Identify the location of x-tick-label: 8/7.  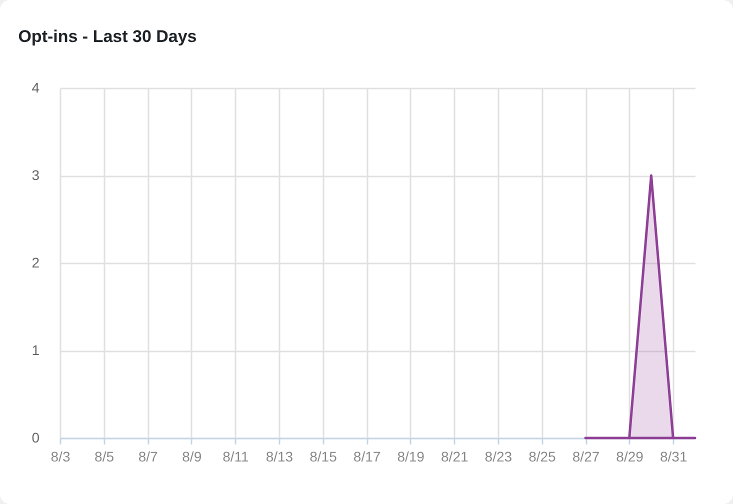
(148, 456).